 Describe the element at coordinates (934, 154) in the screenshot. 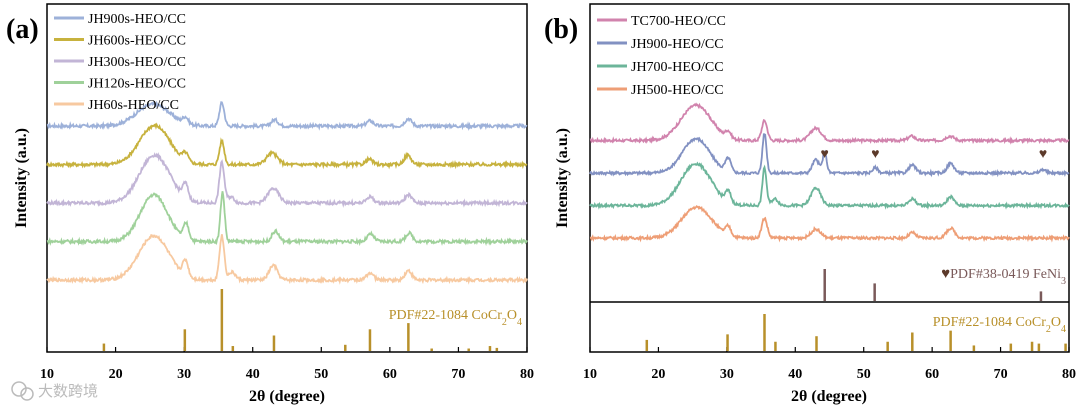

I see `panel-b-phase-markers: ♥ ♥ ♥` at that location.